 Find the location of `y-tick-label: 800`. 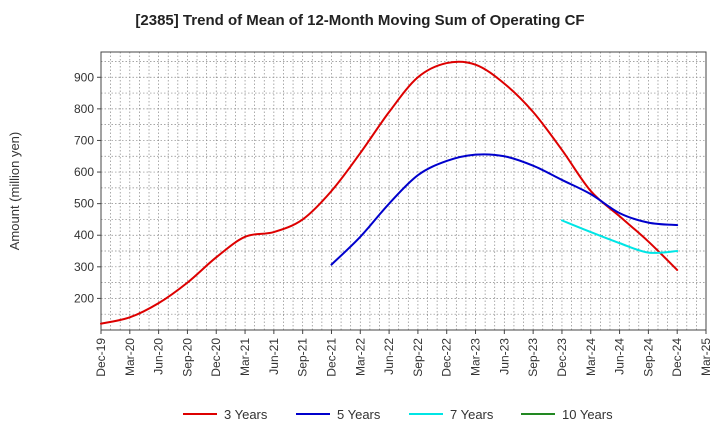

y-tick-label: 800 is located at coordinates (84, 109).